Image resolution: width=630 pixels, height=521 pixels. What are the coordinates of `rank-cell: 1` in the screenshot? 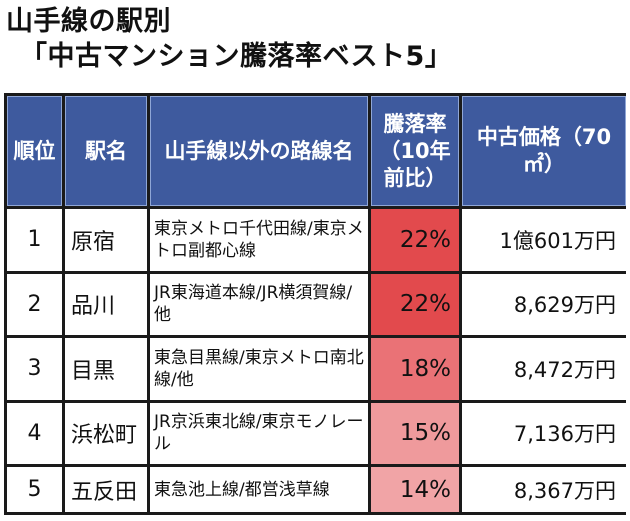 It's located at (34, 240).